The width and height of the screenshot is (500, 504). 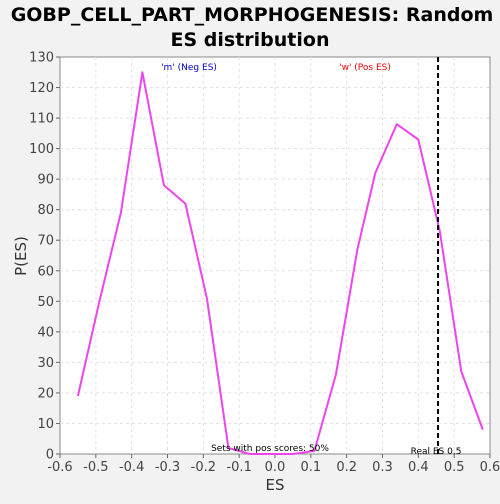 What do you see at coordinates (238, 467) in the screenshot?
I see `x-tick-label: -0.1` at bounding box center [238, 467].